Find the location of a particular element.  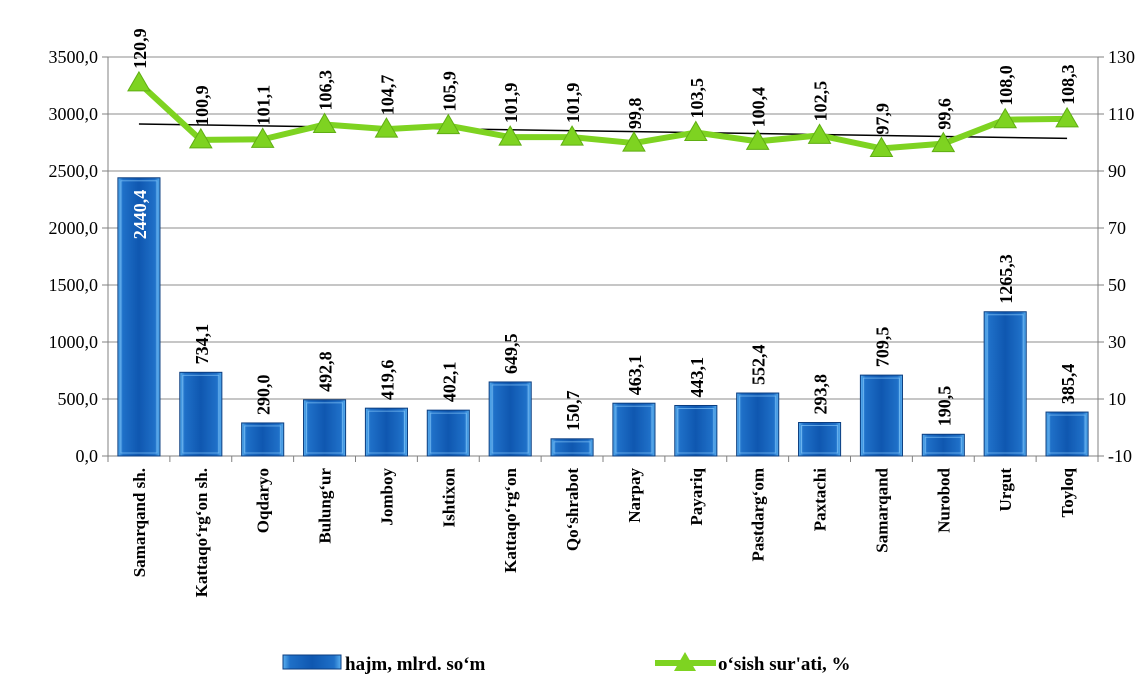

category-label: Narpay is located at coordinates (634, 495).